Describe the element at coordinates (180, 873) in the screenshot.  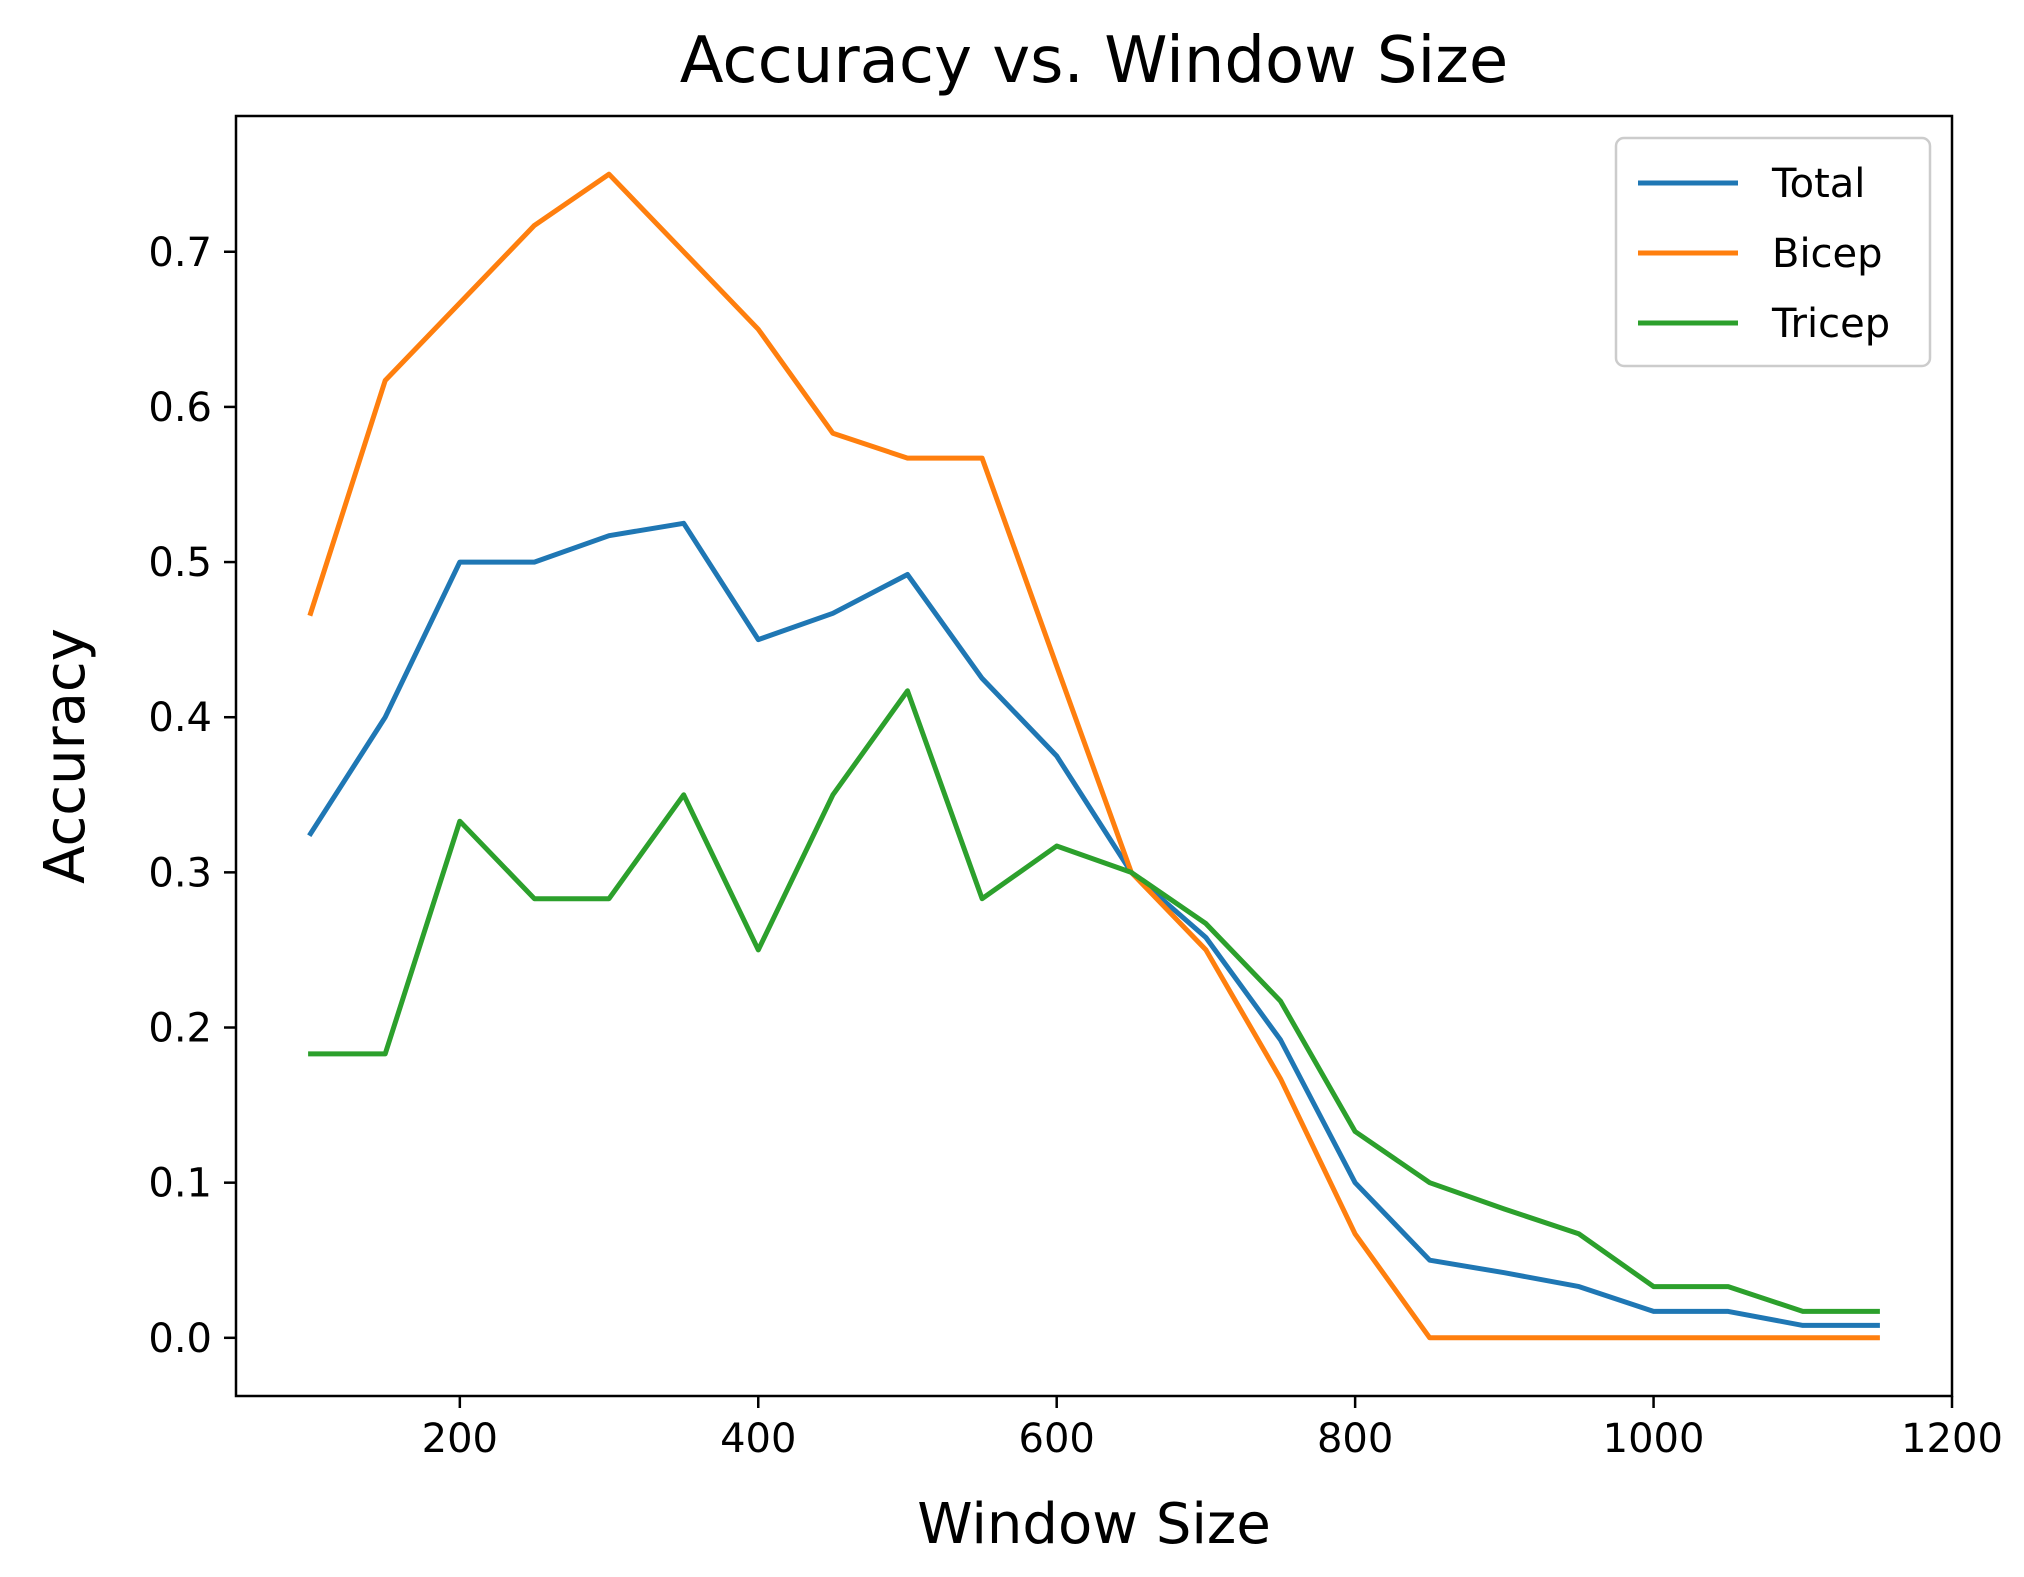
I see `y-tick-label: 0.3` at that location.